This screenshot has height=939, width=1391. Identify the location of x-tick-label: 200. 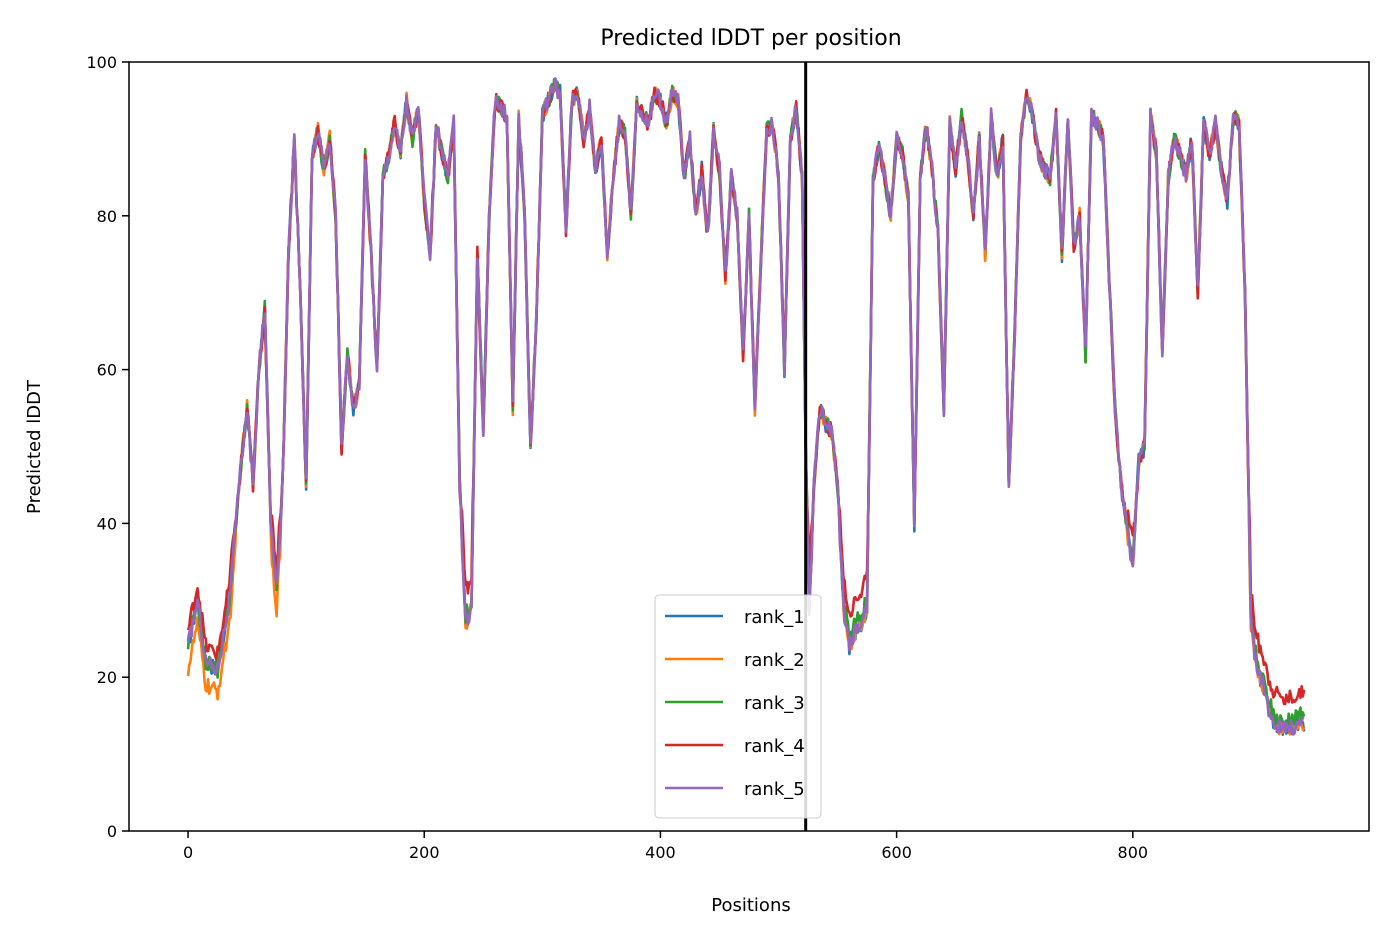
(424, 852).